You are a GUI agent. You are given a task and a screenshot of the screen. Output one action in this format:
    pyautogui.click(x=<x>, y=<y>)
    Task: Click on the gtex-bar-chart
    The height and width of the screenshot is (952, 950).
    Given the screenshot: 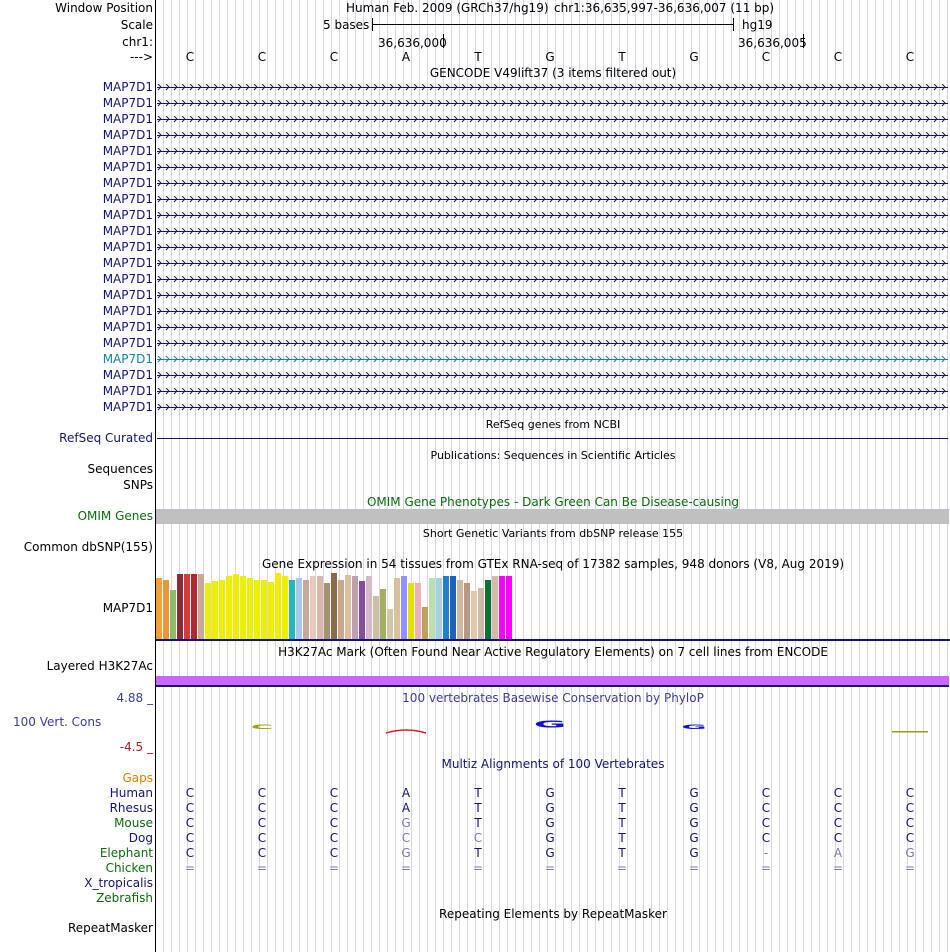 What is the action you would take?
    pyautogui.click(x=553, y=606)
    